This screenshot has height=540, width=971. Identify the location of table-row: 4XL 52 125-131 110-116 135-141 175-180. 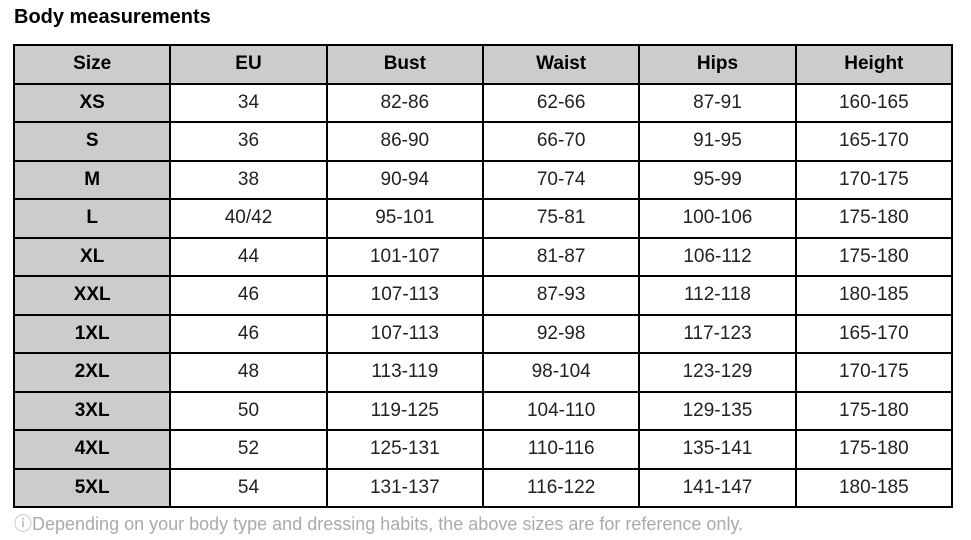
(483, 449).